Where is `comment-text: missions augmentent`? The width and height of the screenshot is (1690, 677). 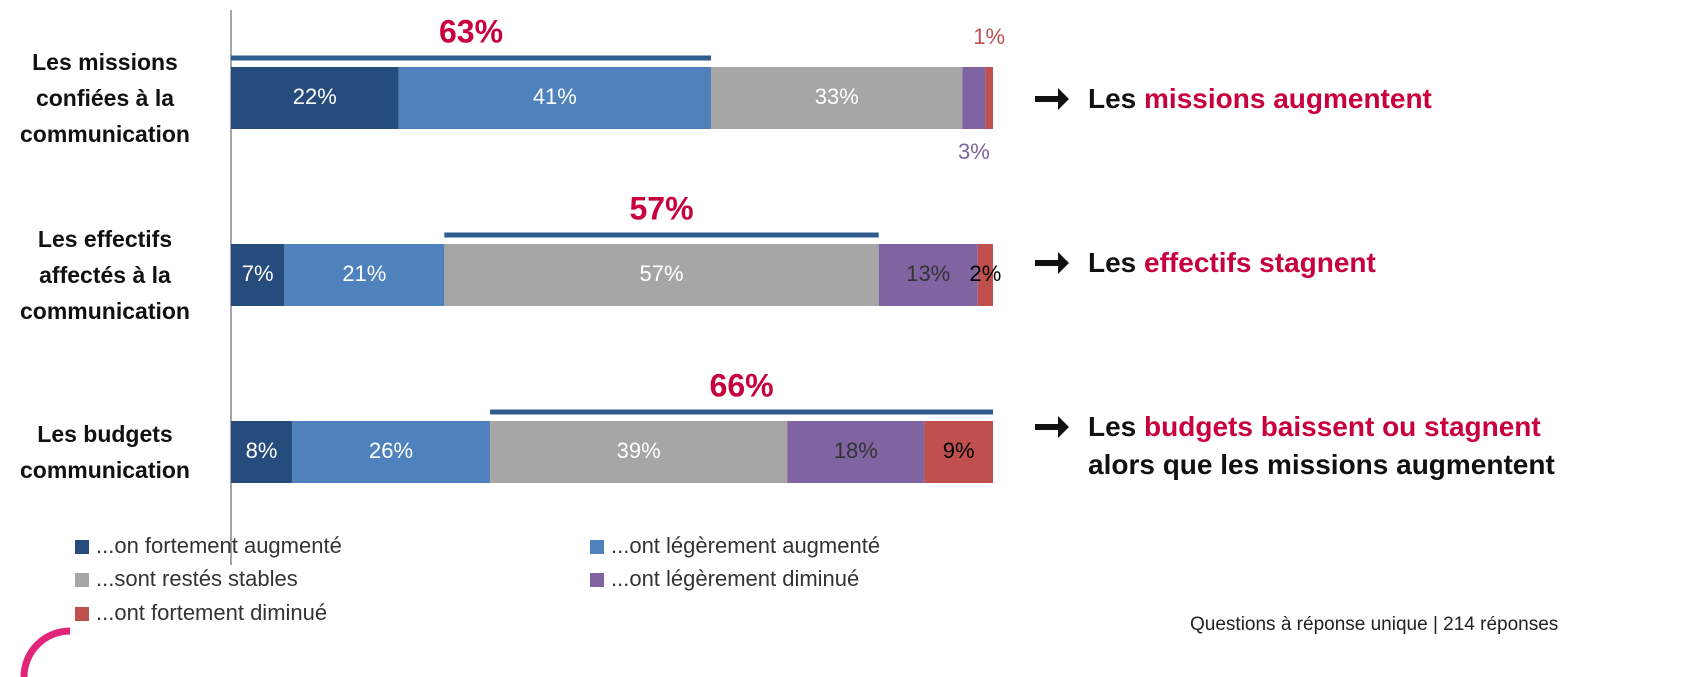 comment-text: missions augmentent is located at coordinates (1288, 98).